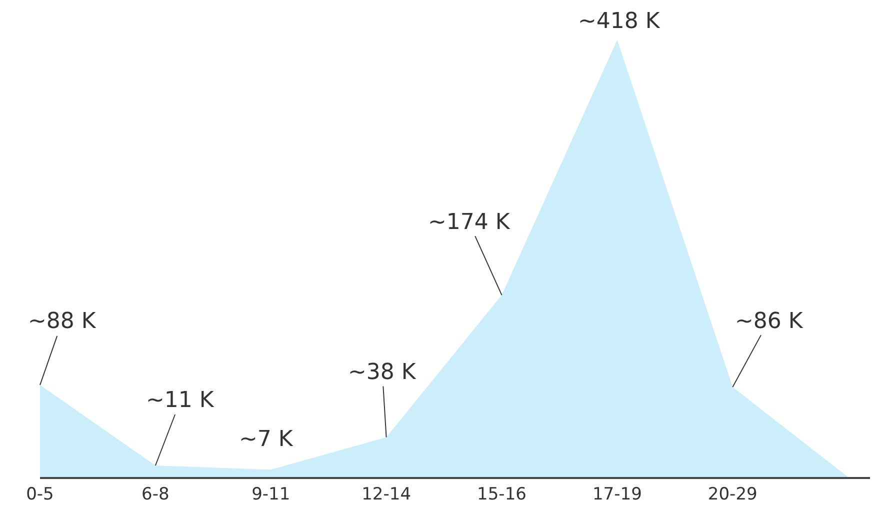 This screenshot has width=881, height=518. What do you see at coordinates (469, 222) in the screenshot?
I see `data-label: ~174 K` at bounding box center [469, 222].